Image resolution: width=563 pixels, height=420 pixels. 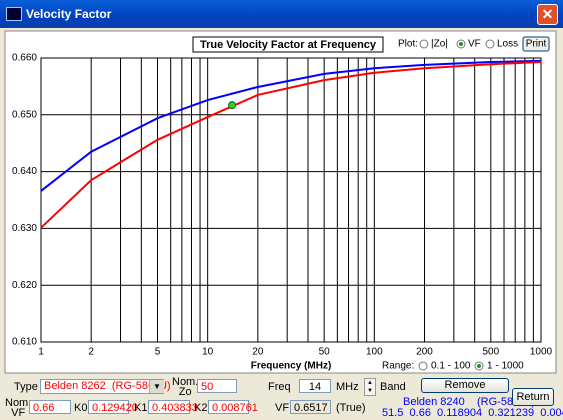 What do you see at coordinates (24, 58) in the screenshot?
I see `y-tick-label: 0.660` at bounding box center [24, 58].